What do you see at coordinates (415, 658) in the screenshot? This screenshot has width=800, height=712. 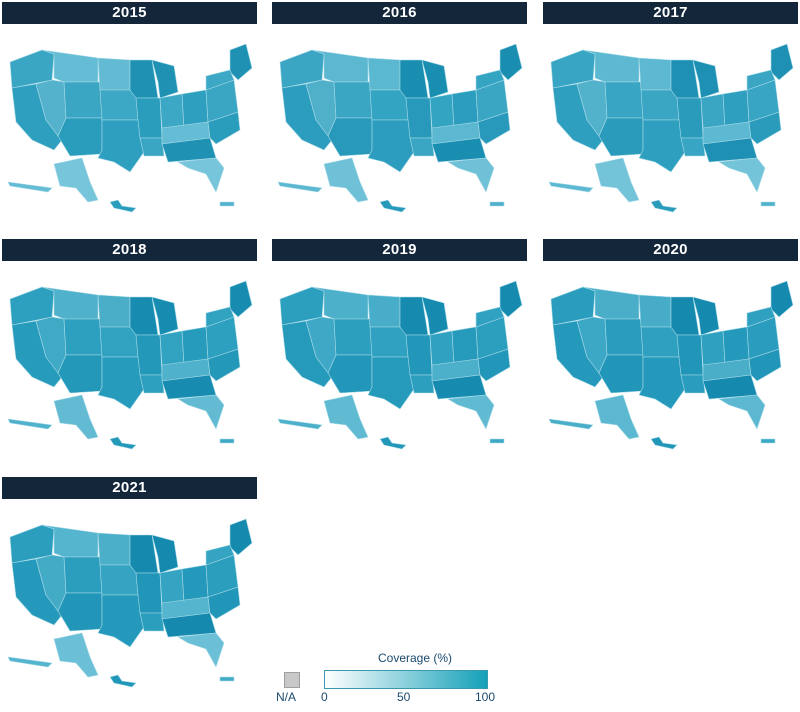 I see `legend-title: Coverage (%)` at bounding box center [415, 658].